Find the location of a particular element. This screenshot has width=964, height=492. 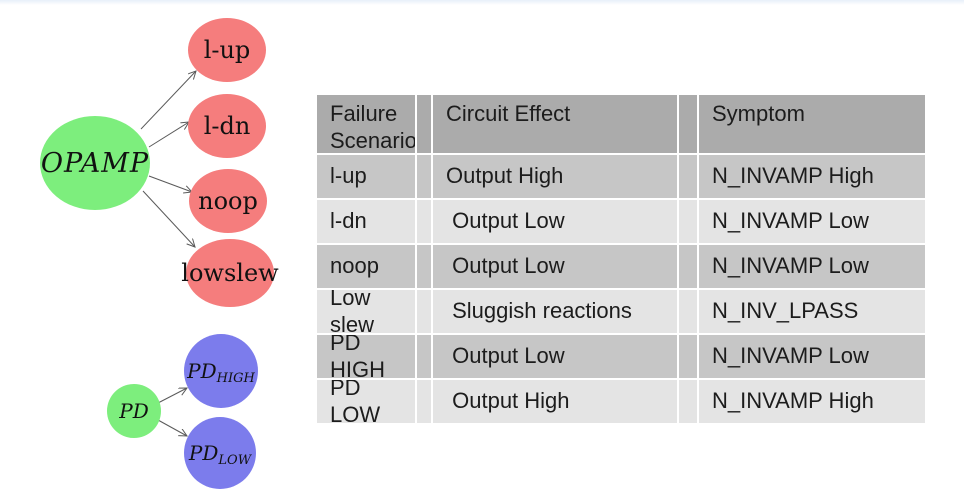

noop-node-label: noop is located at coordinates (228, 201).